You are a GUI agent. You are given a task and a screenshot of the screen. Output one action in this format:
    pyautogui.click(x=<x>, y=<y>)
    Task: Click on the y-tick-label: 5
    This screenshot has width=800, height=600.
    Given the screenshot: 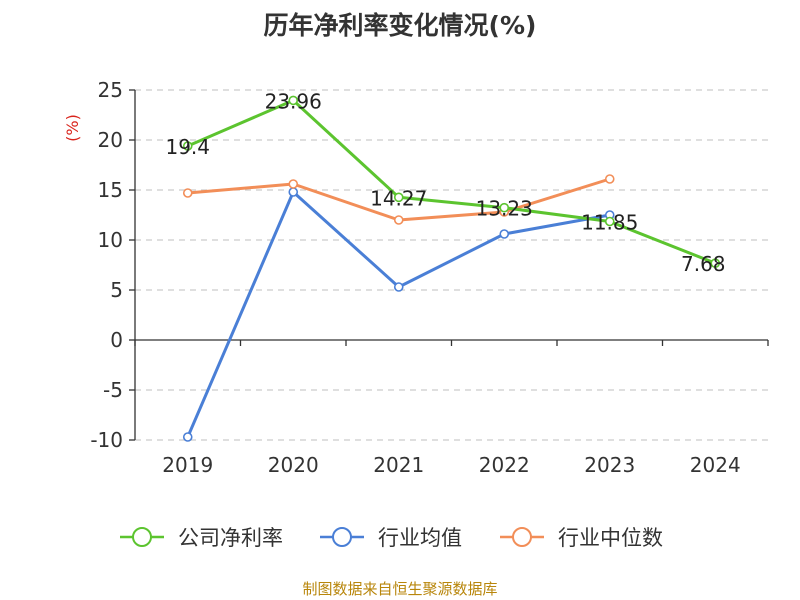 What is the action you would take?
    pyautogui.click(x=116, y=290)
    